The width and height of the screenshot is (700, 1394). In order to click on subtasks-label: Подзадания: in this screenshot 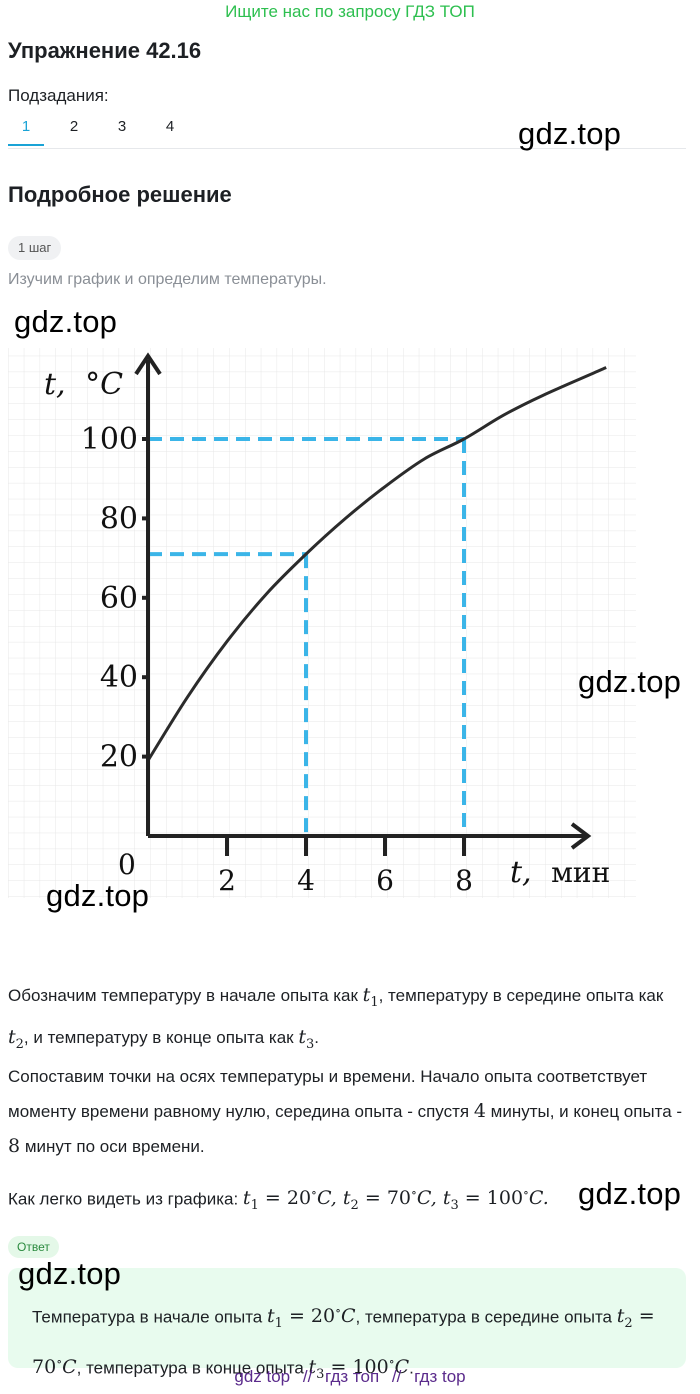, I will do `click(58, 95)`.